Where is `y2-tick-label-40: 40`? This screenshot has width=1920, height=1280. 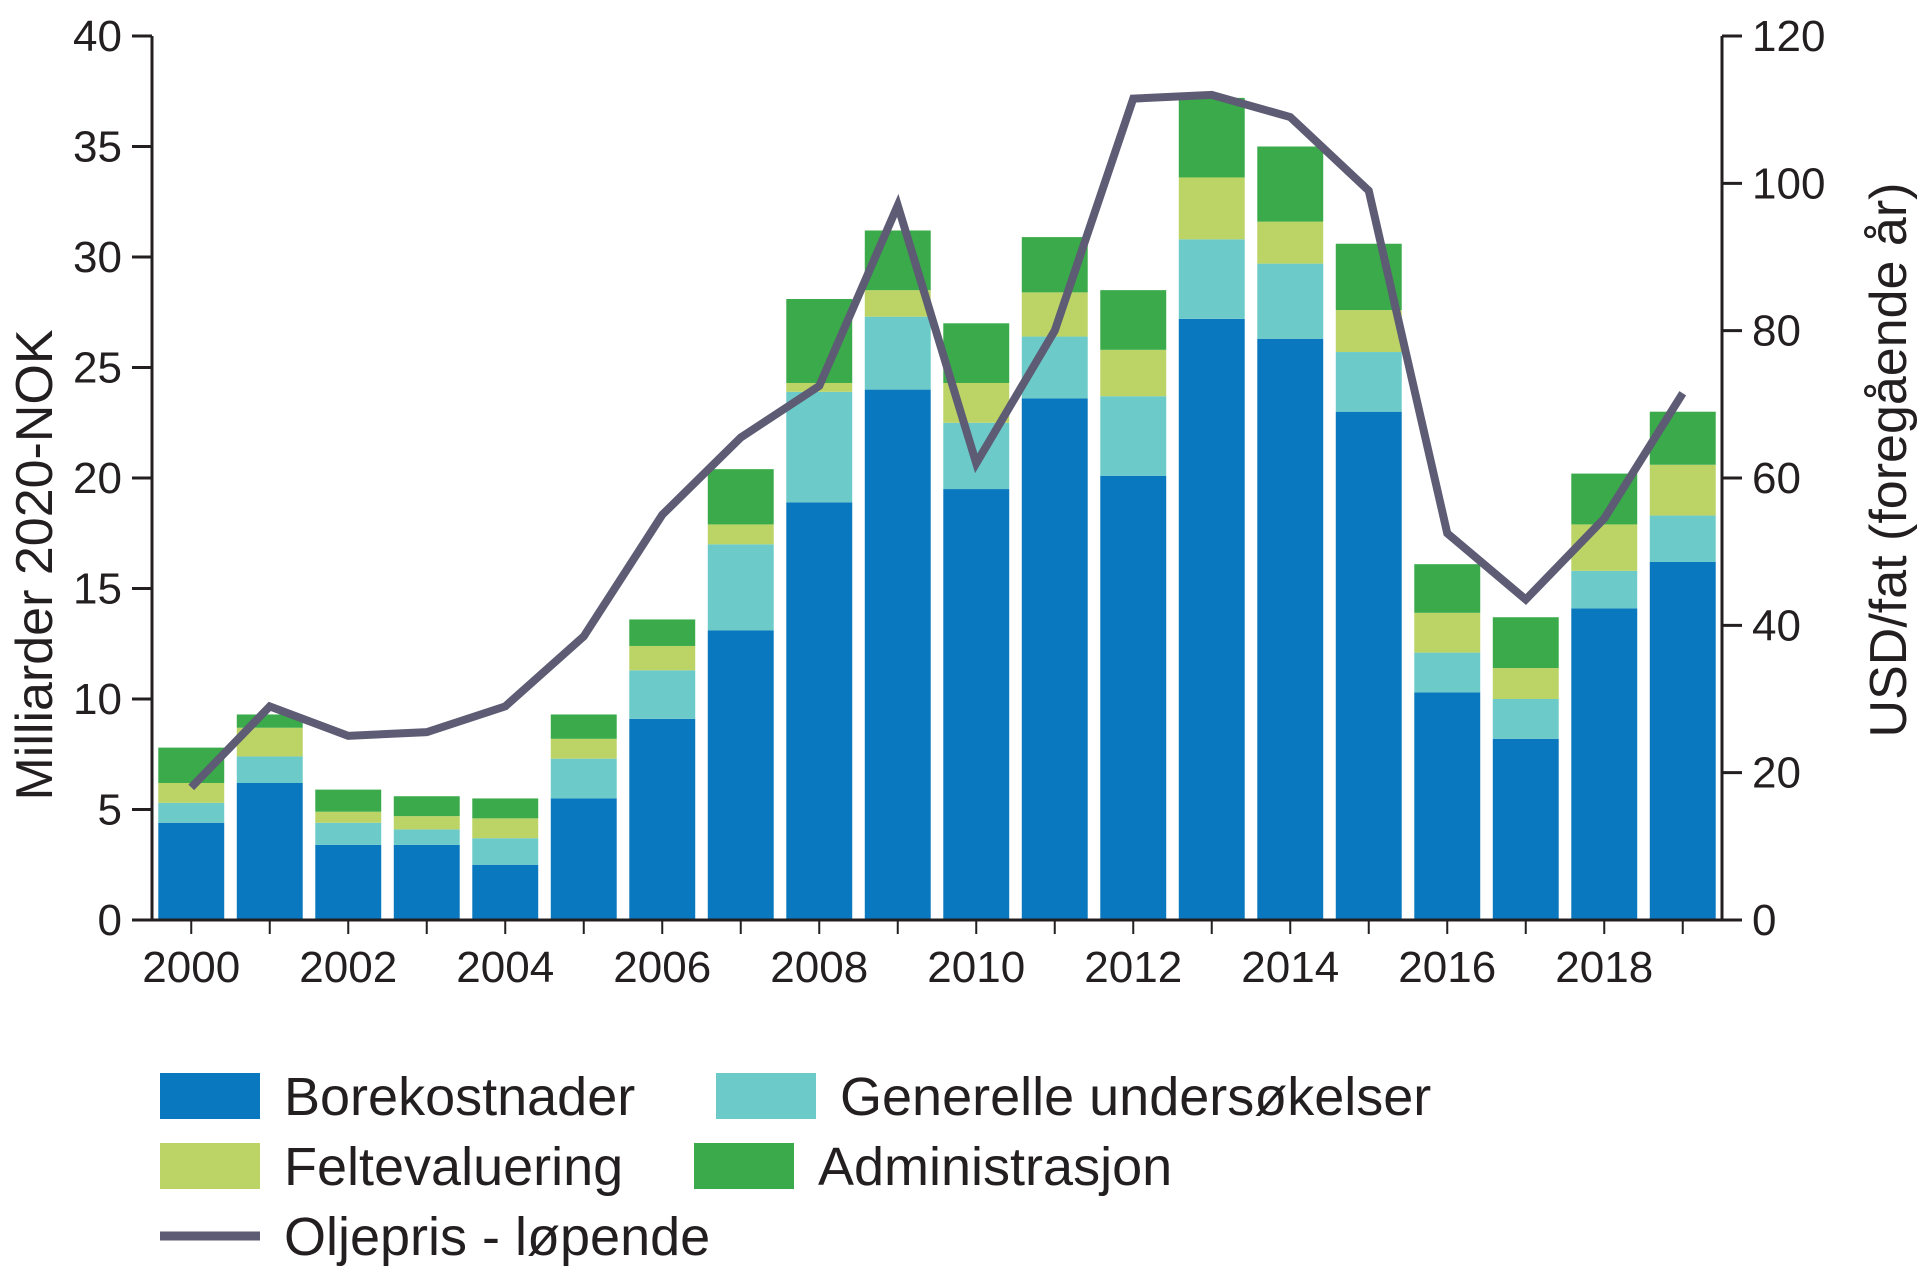 y2-tick-label-40: 40 is located at coordinates (1776, 625).